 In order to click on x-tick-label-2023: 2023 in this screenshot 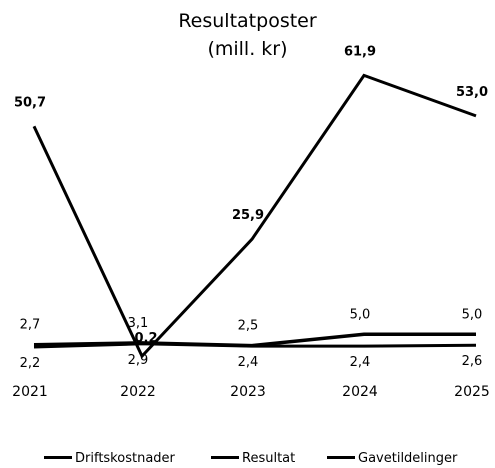, I will do `click(248, 392)`.